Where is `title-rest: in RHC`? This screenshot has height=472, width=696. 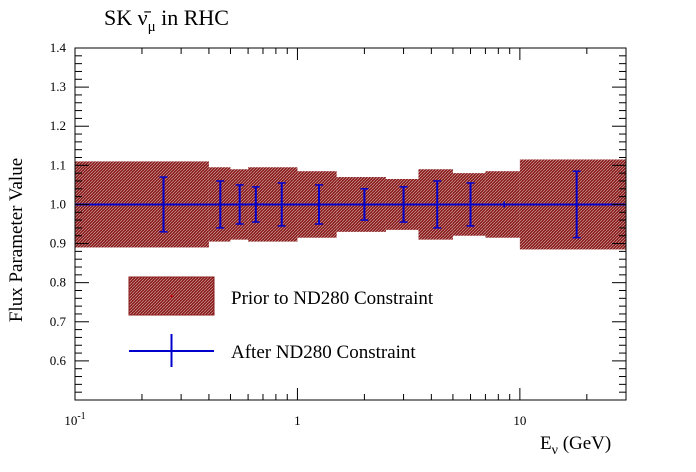 title-rest: in RHC is located at coordinates (192, 17).